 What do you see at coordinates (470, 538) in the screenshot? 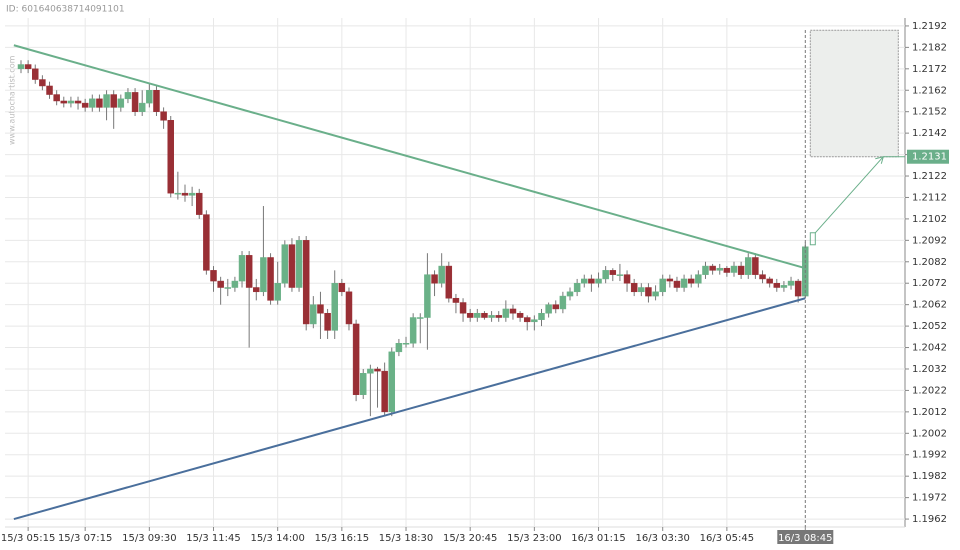
I see `x-tick-label: 15/3 20:45` at bounding box center [470, 538].